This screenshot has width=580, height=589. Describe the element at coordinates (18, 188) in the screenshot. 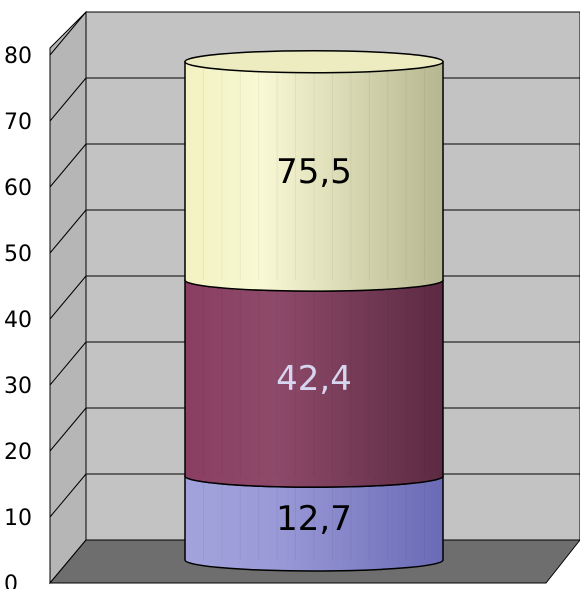

I see `y-tick-label: 60` at that location.